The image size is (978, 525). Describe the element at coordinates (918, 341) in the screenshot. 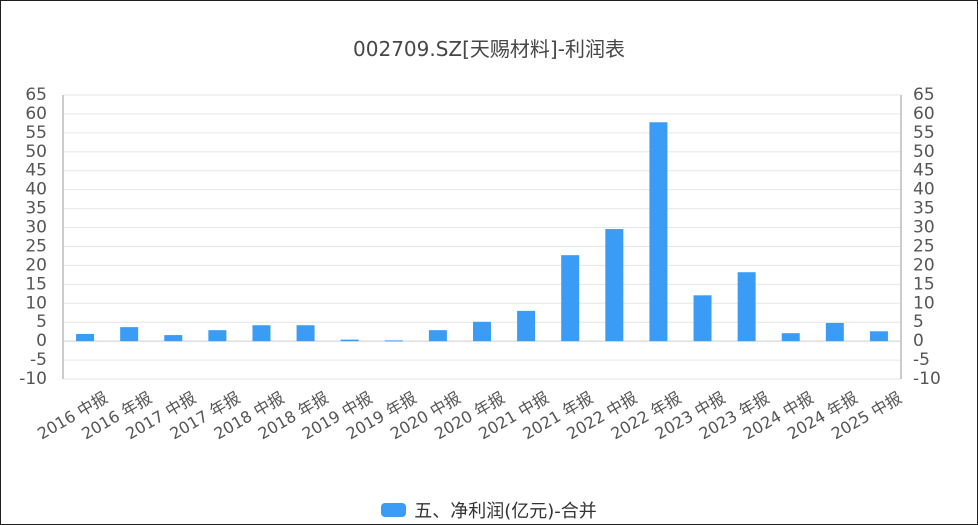

I see `right-y-tick-label: 0` at that location.